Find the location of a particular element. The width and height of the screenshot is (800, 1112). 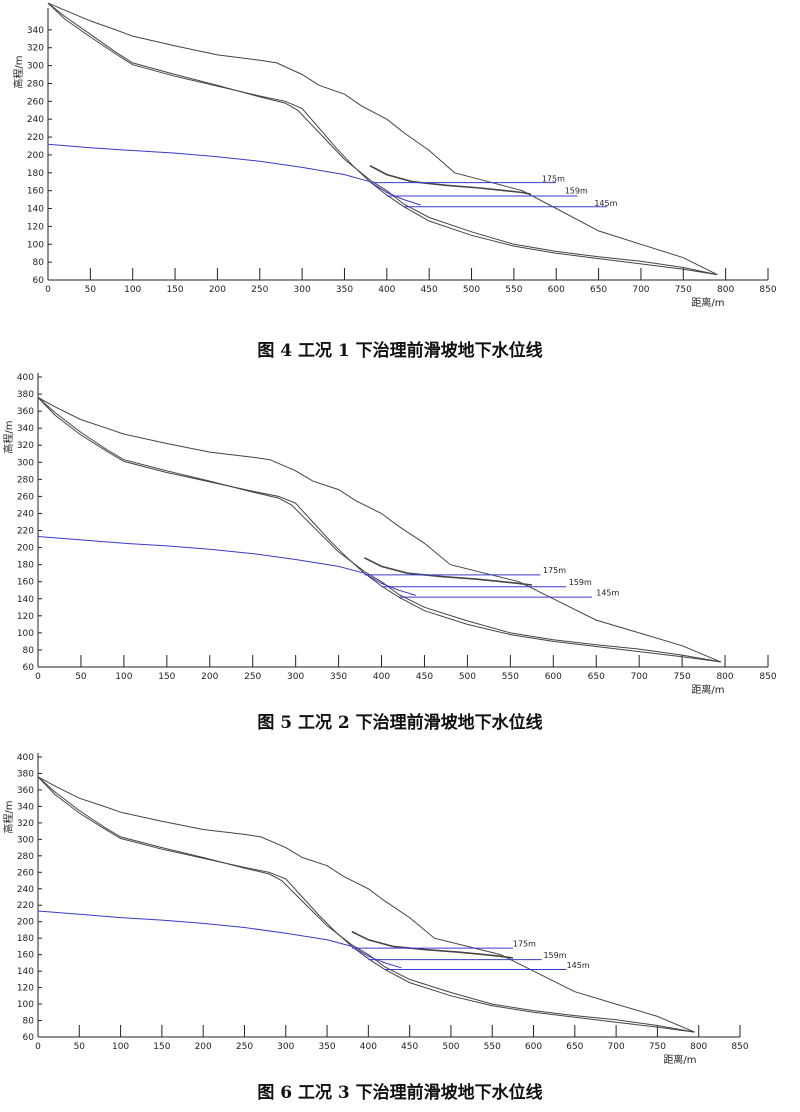

figure-caption: 图 5 工况 2 下治理前滑坡地下水位线 is located at coordinates (400, 723).